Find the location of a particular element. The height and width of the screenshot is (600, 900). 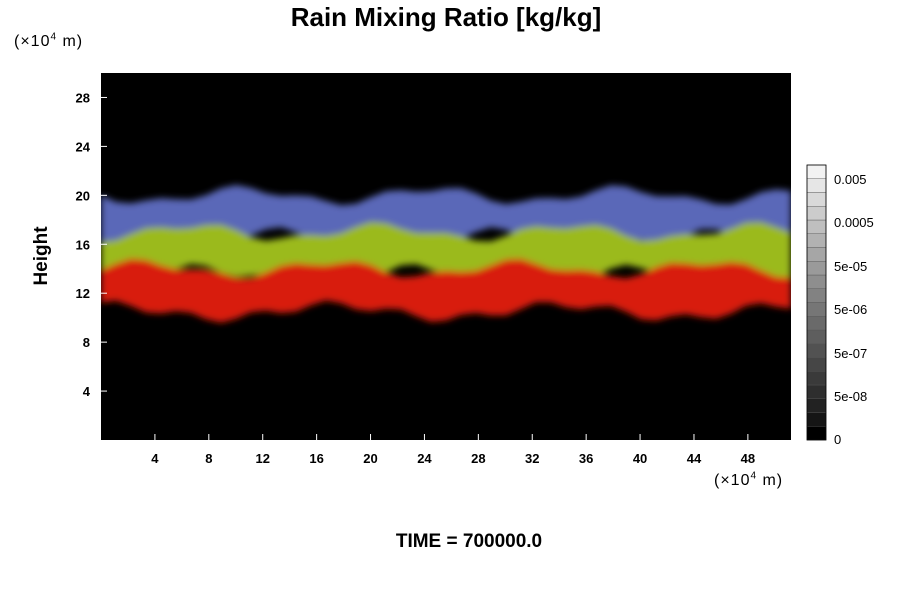

colorbar-frame is located at coordinates (816, 302).